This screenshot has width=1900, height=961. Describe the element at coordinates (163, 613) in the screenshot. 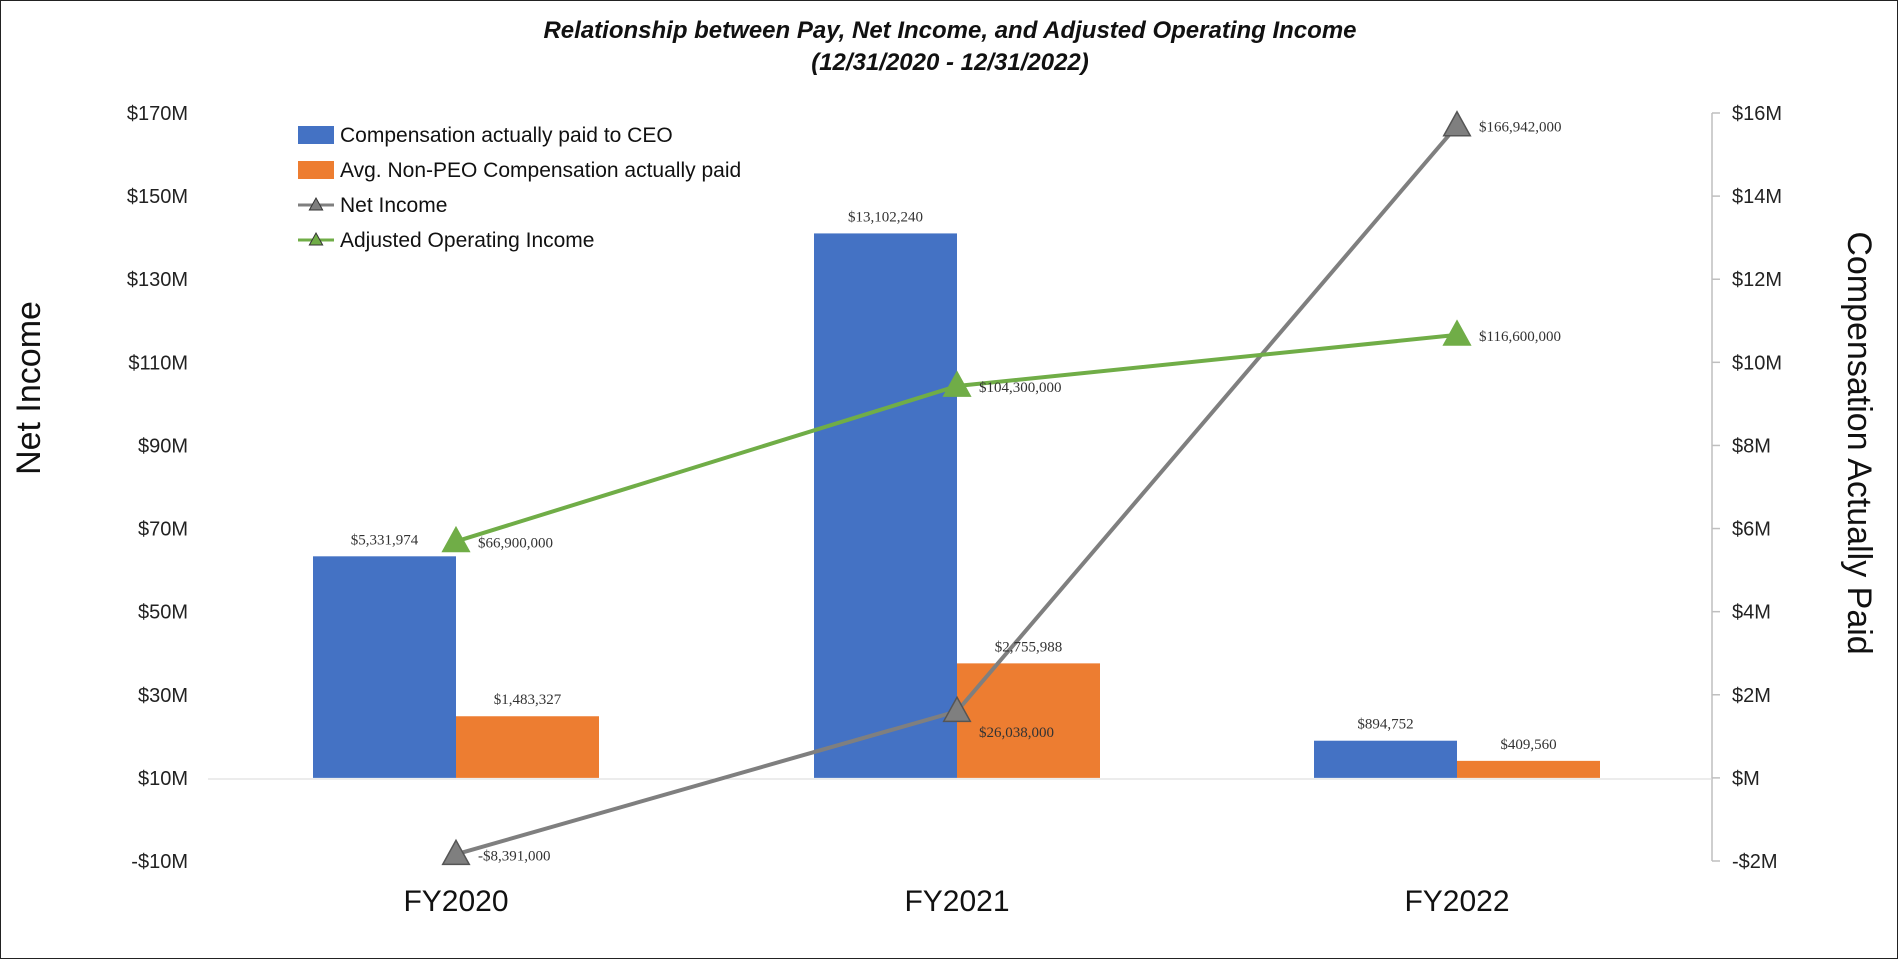

I see `left-tick-label: $50M` at that location.